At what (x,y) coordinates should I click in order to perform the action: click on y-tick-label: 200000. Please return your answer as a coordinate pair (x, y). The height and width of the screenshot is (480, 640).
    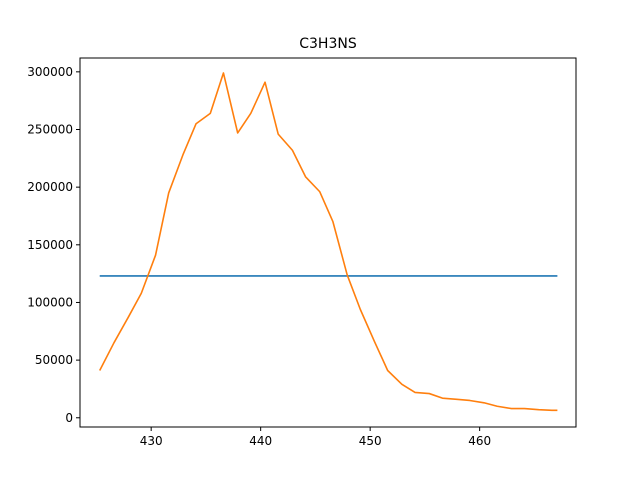
    Looking at the image, I should click on (50, 187).